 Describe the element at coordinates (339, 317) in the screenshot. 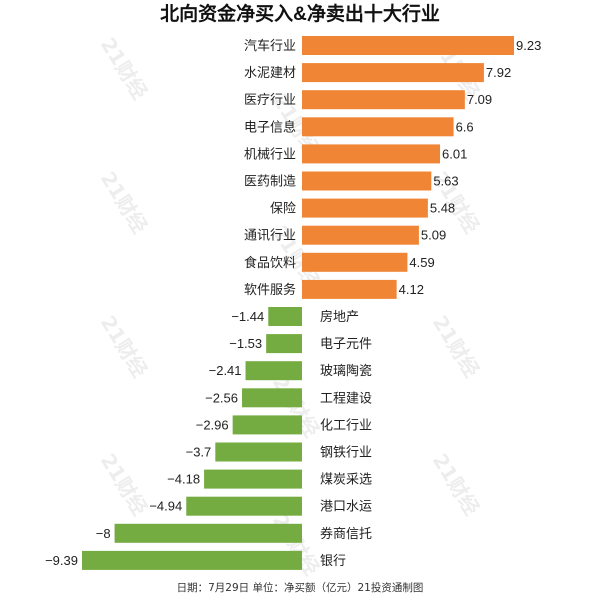

I see `category-label: 房地产` at that location.